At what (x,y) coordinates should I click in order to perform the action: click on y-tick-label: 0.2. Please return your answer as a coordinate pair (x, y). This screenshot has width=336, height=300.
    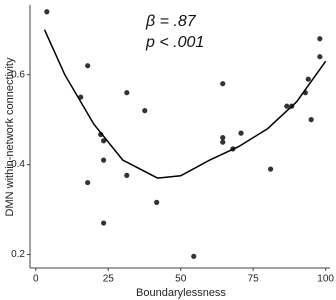
    Looking at the image, I should click on (18, 254).